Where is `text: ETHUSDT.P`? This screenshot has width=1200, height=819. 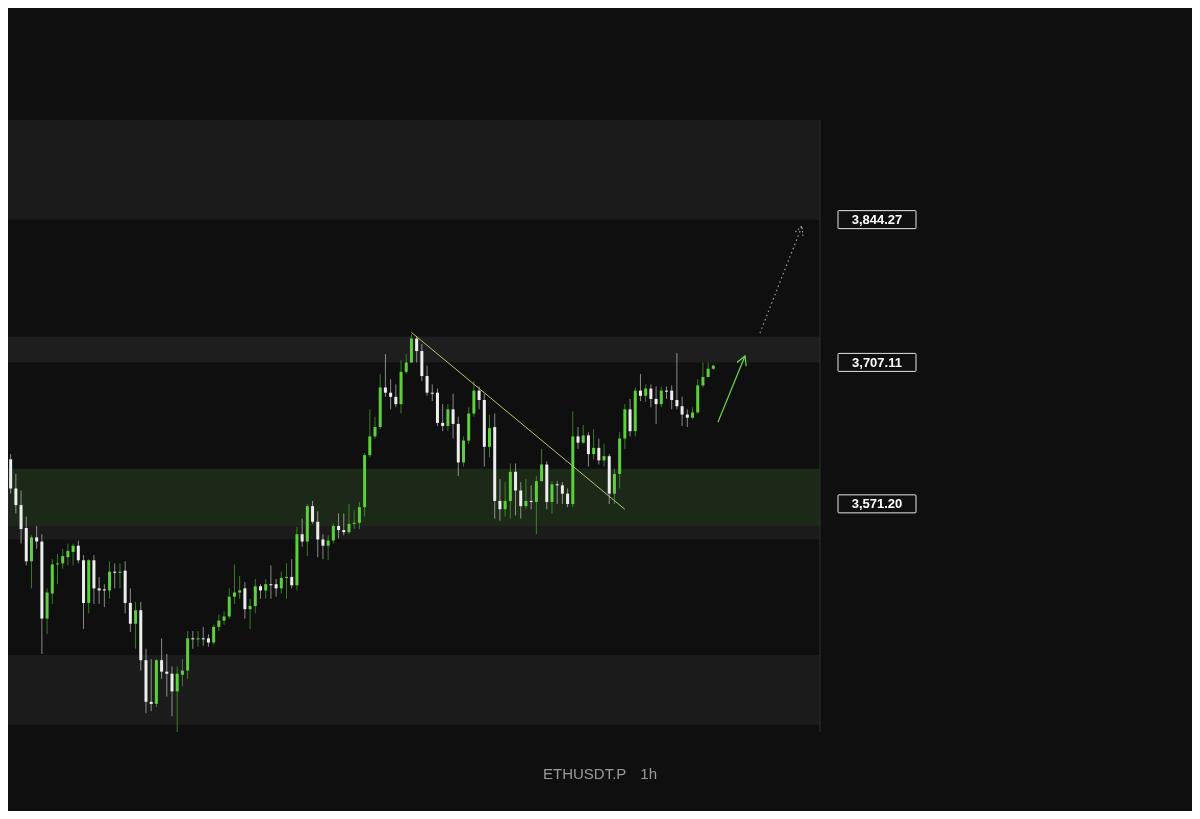
text: ETHUSDT.P is located at coordinates (584, 773).